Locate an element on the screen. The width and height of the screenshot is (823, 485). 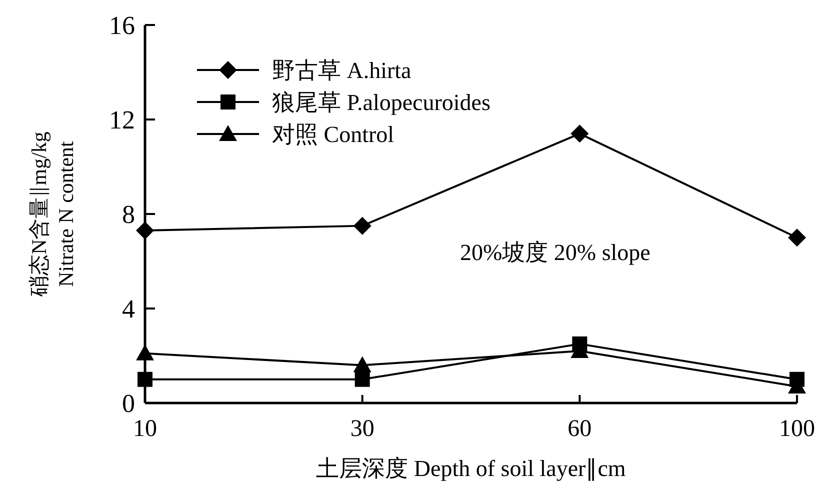
annotation: 20%坡度 20% slope is located at coordinates (555, 252).